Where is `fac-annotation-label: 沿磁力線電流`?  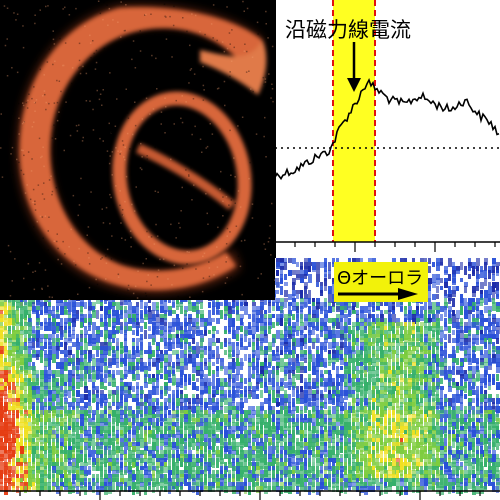 fac-annotation-label: 沿磁力線電流 is located at coordinates (348, 30).